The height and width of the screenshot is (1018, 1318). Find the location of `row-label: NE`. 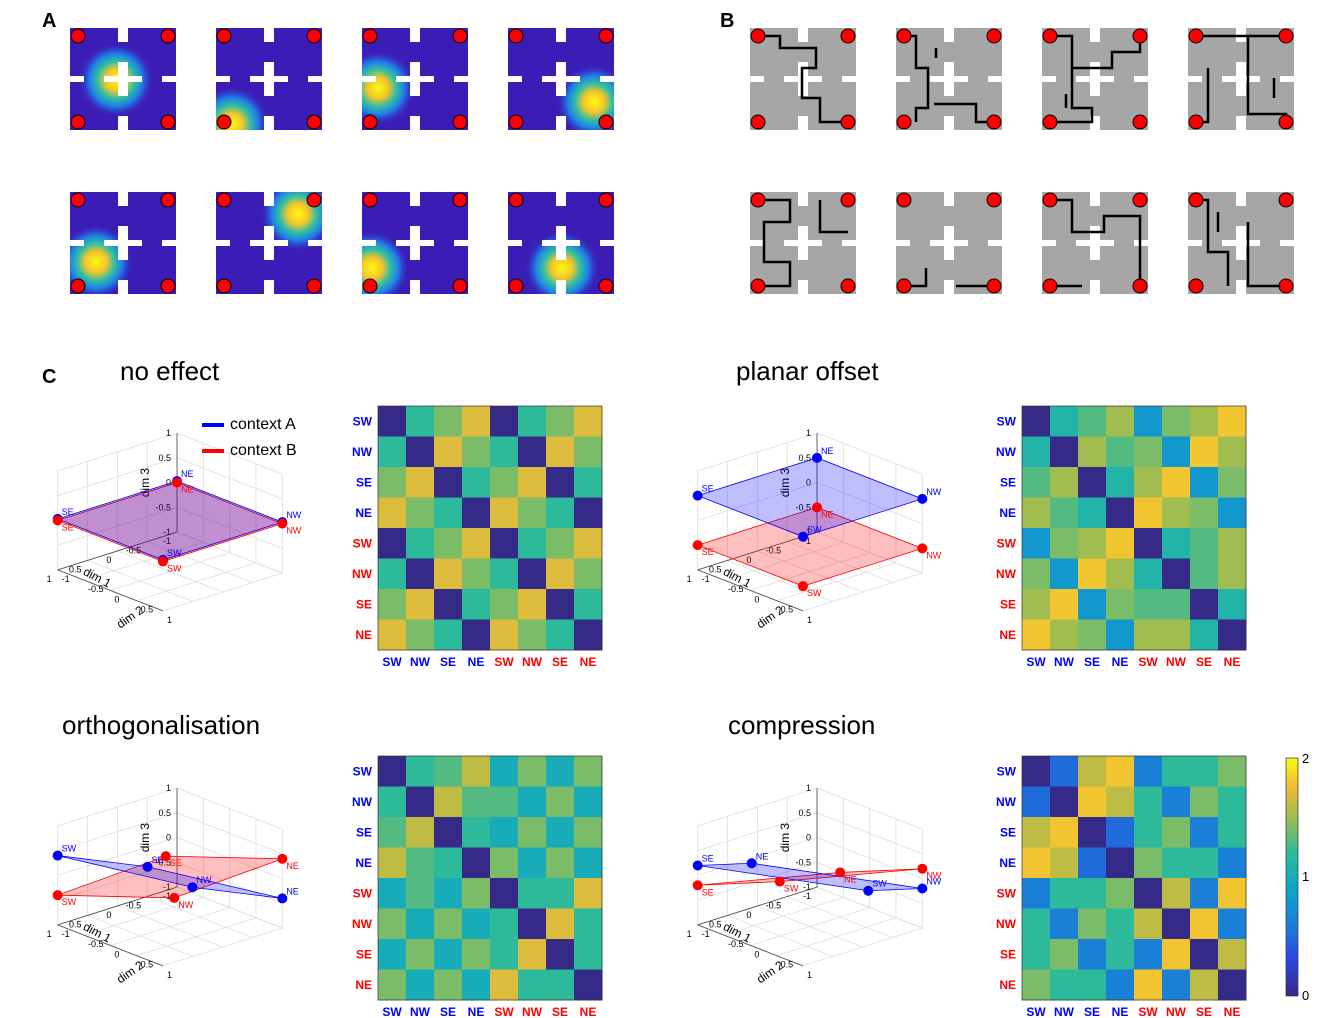

row-label: NE is located at coordinates (1007, 863).